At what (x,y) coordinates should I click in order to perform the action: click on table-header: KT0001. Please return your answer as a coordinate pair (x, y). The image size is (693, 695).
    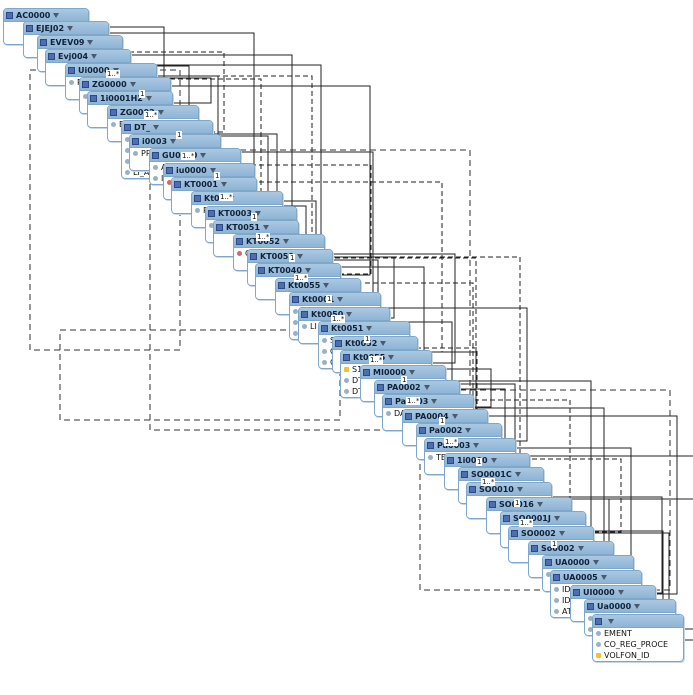
    Looking at the image, I should click on (214, 184).